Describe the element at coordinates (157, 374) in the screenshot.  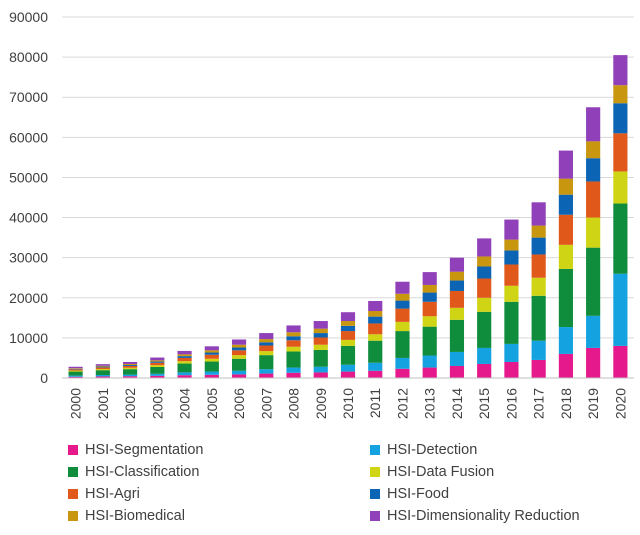
I see `bar-hsi-detection-2003` at that location.